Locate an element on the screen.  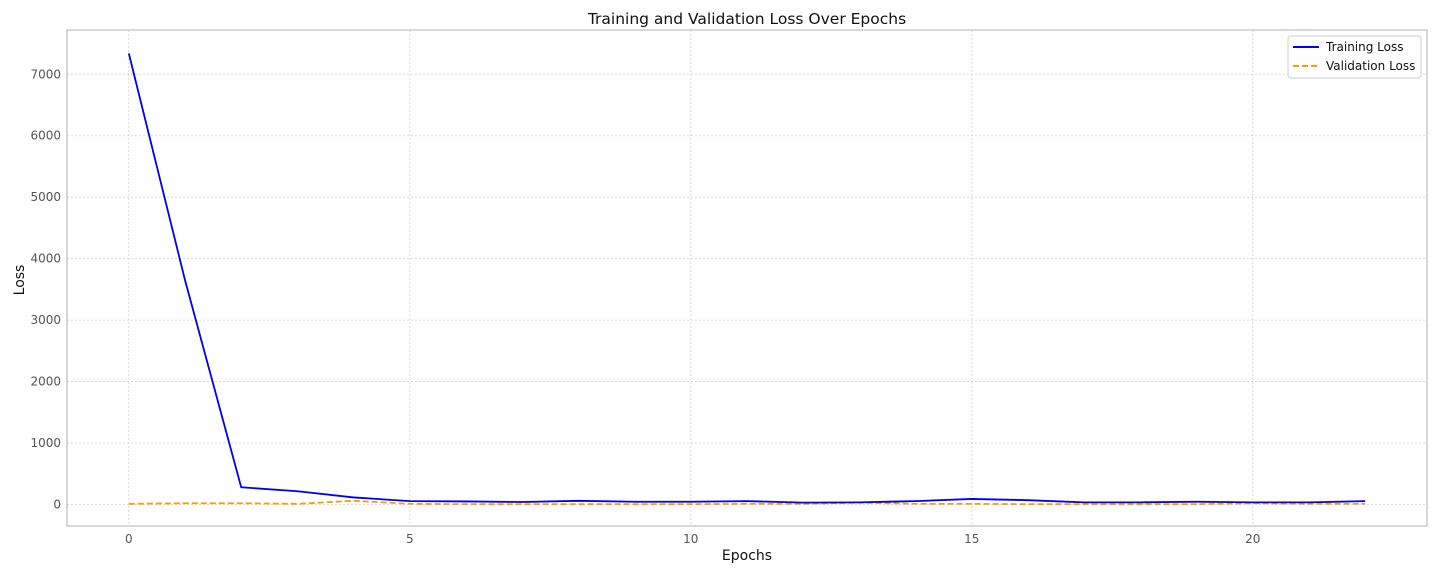
validation-loss-line is located at coordinates (747, 502).